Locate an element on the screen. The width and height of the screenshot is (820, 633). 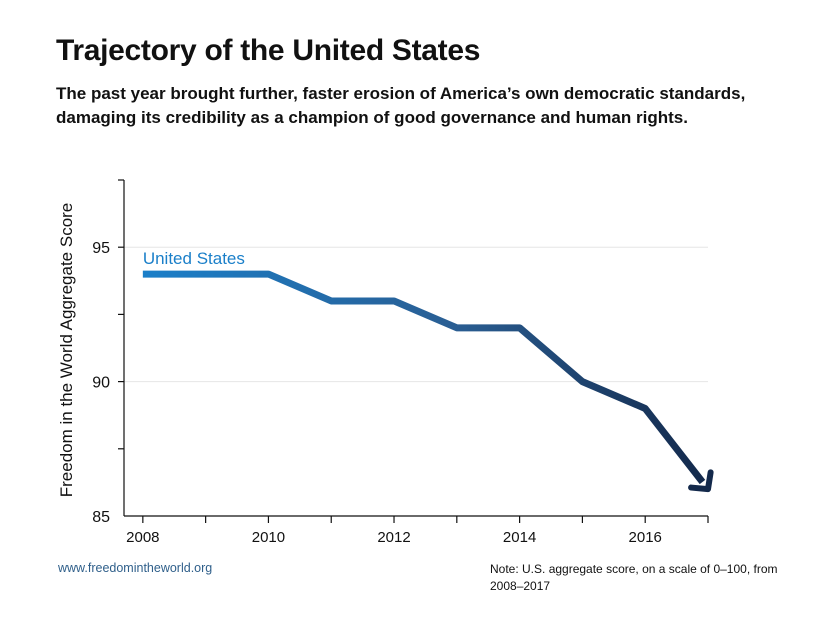
y-tick-label: 90 is located at coordinates (101, 383).